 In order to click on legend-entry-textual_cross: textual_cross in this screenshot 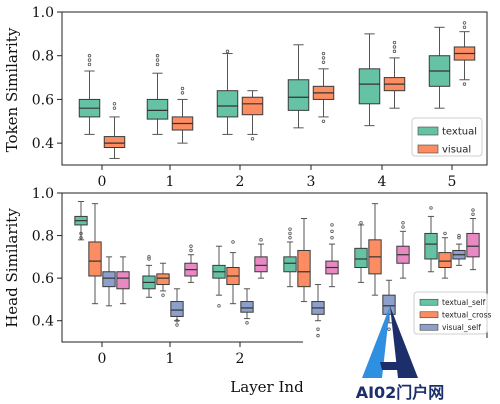, I will do `click(467, 314)`.